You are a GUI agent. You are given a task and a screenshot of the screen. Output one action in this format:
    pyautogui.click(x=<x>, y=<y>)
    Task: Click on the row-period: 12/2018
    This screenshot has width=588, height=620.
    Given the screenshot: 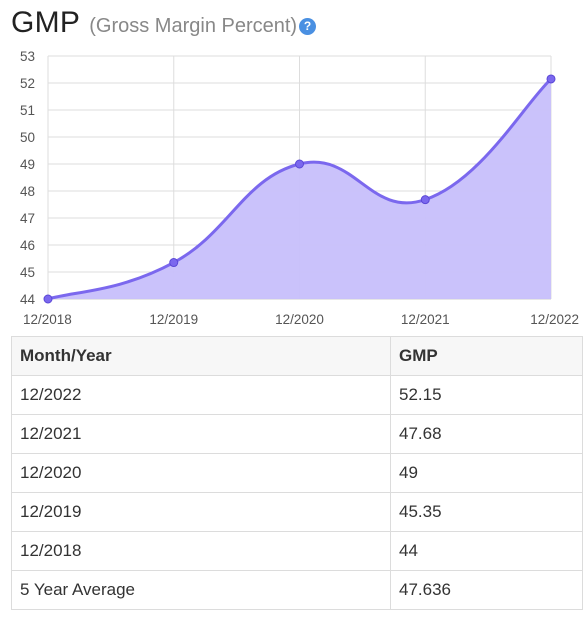 What is the action you would take?
    pyautogui.click(x=201, y=551)
    